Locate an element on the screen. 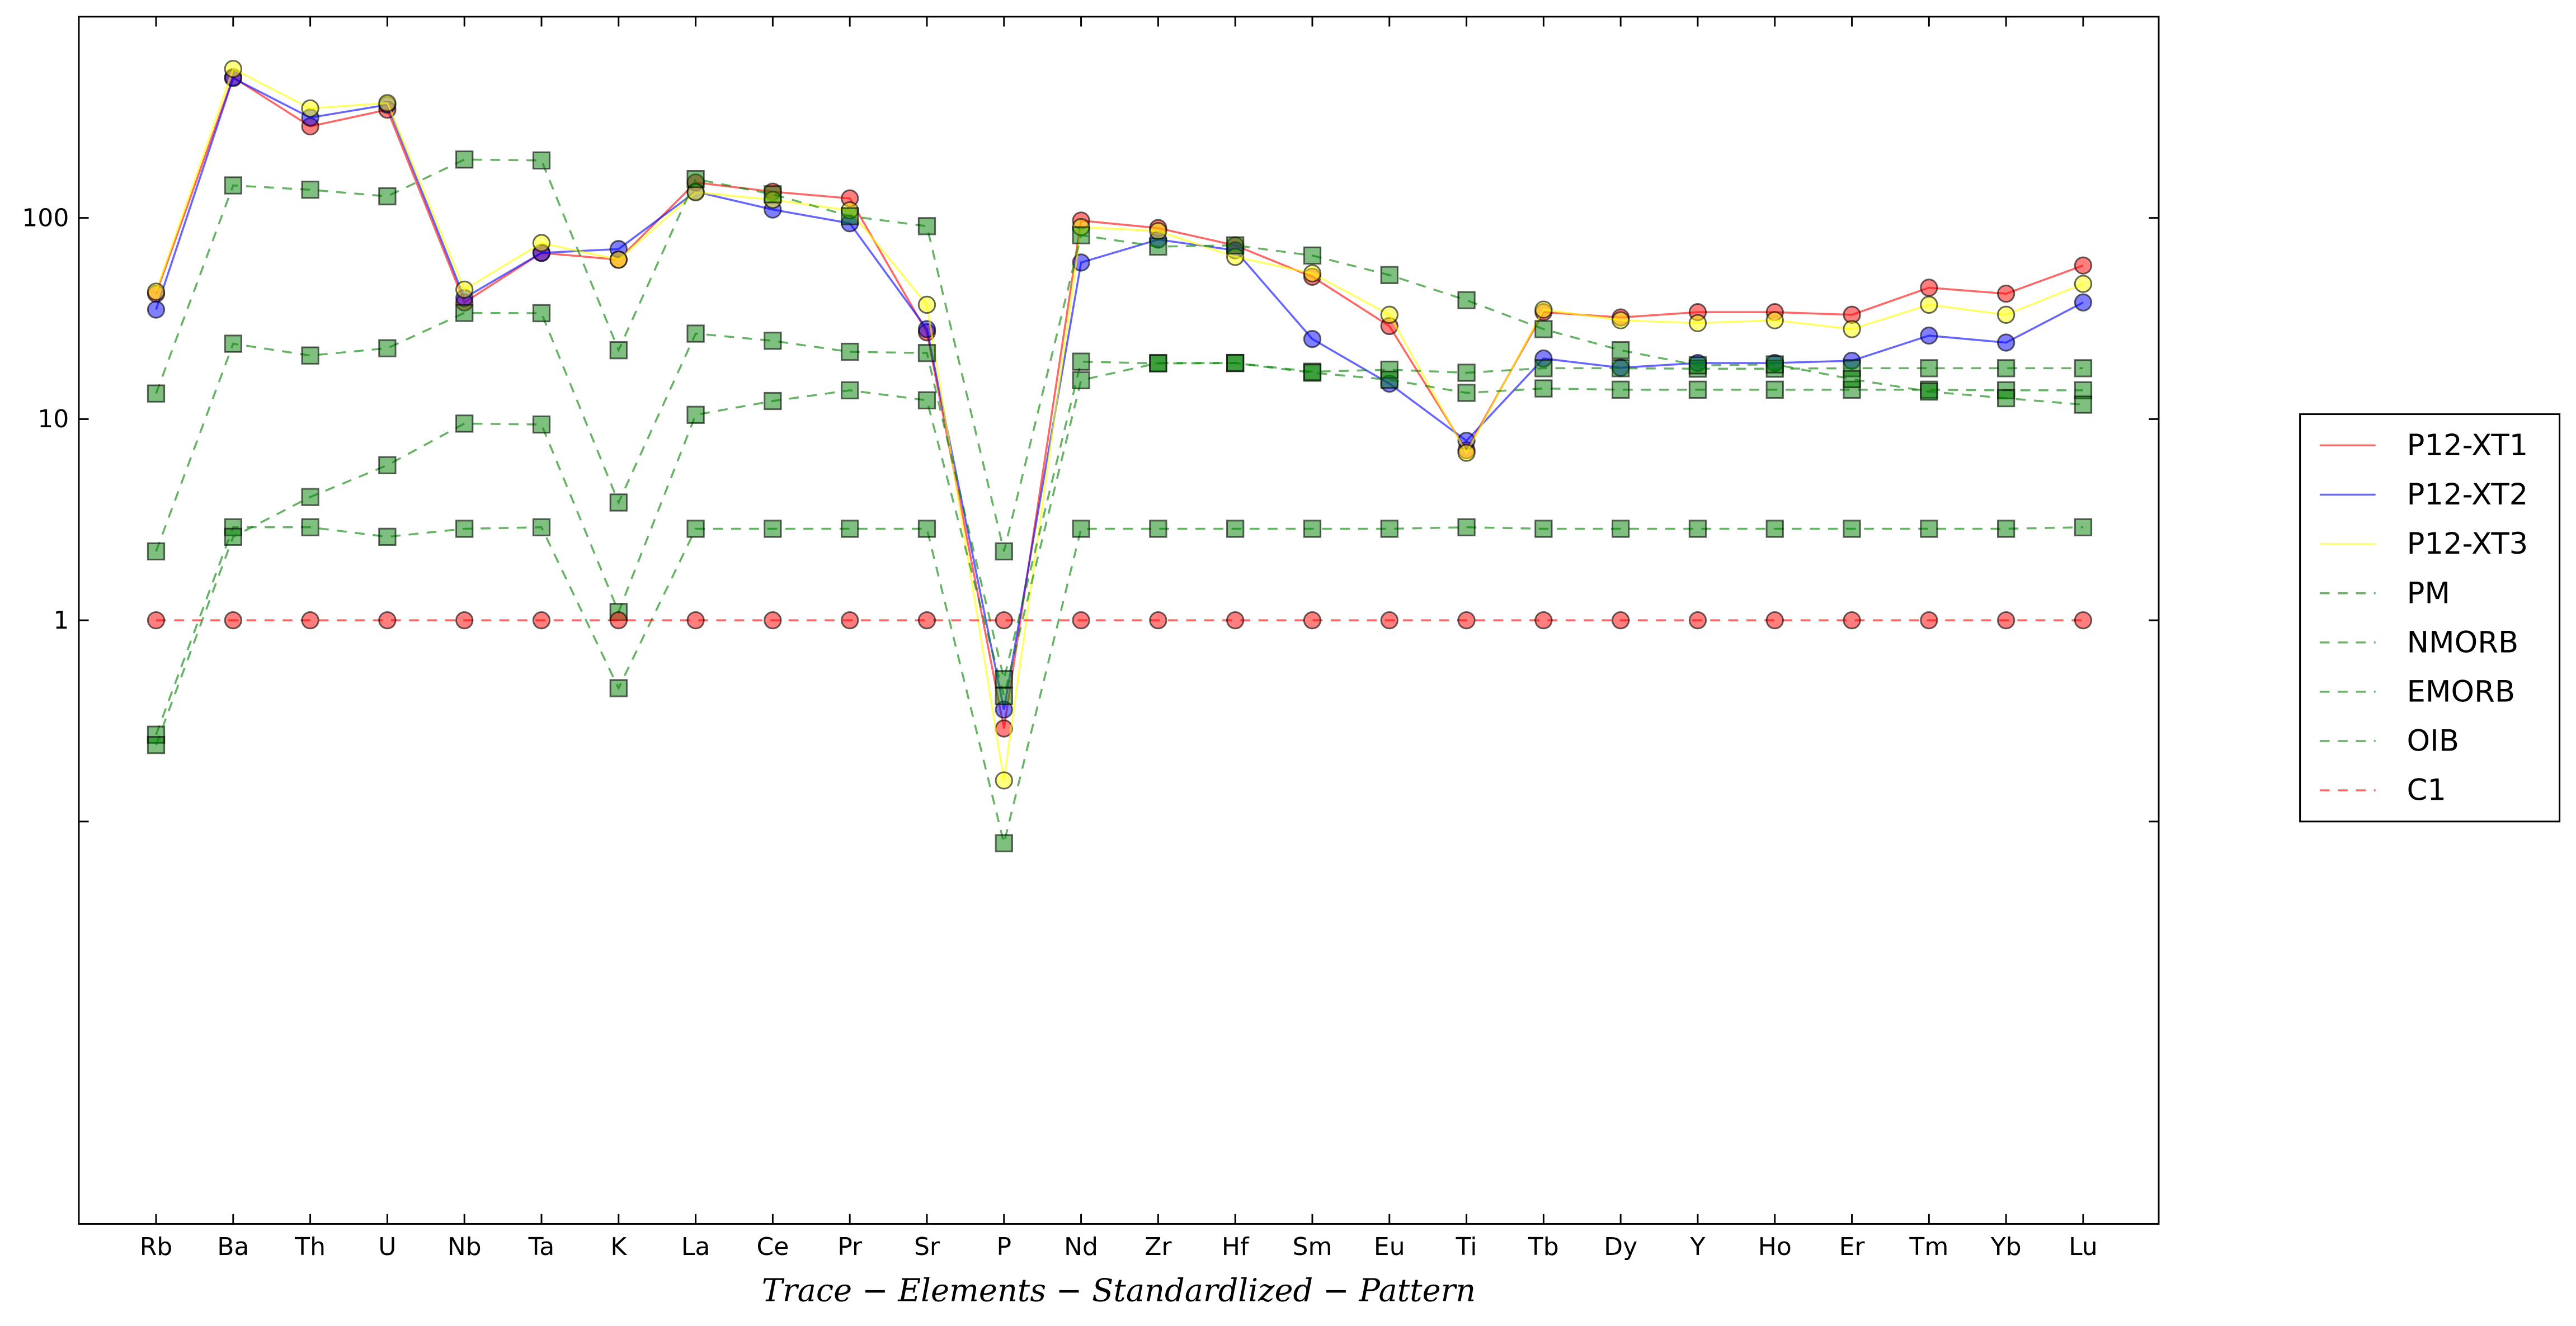 The image size is (2576, 1326). x-tick-label: Zr is located at coordinates (1158, 1247).